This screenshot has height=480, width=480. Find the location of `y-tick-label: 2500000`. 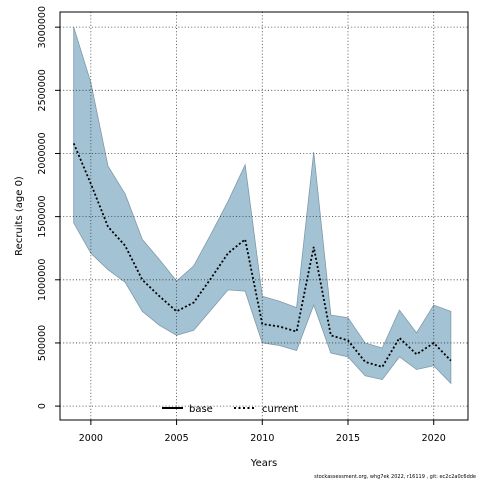

y-tick-label: 2500000 is located at coordinates (42, 90).